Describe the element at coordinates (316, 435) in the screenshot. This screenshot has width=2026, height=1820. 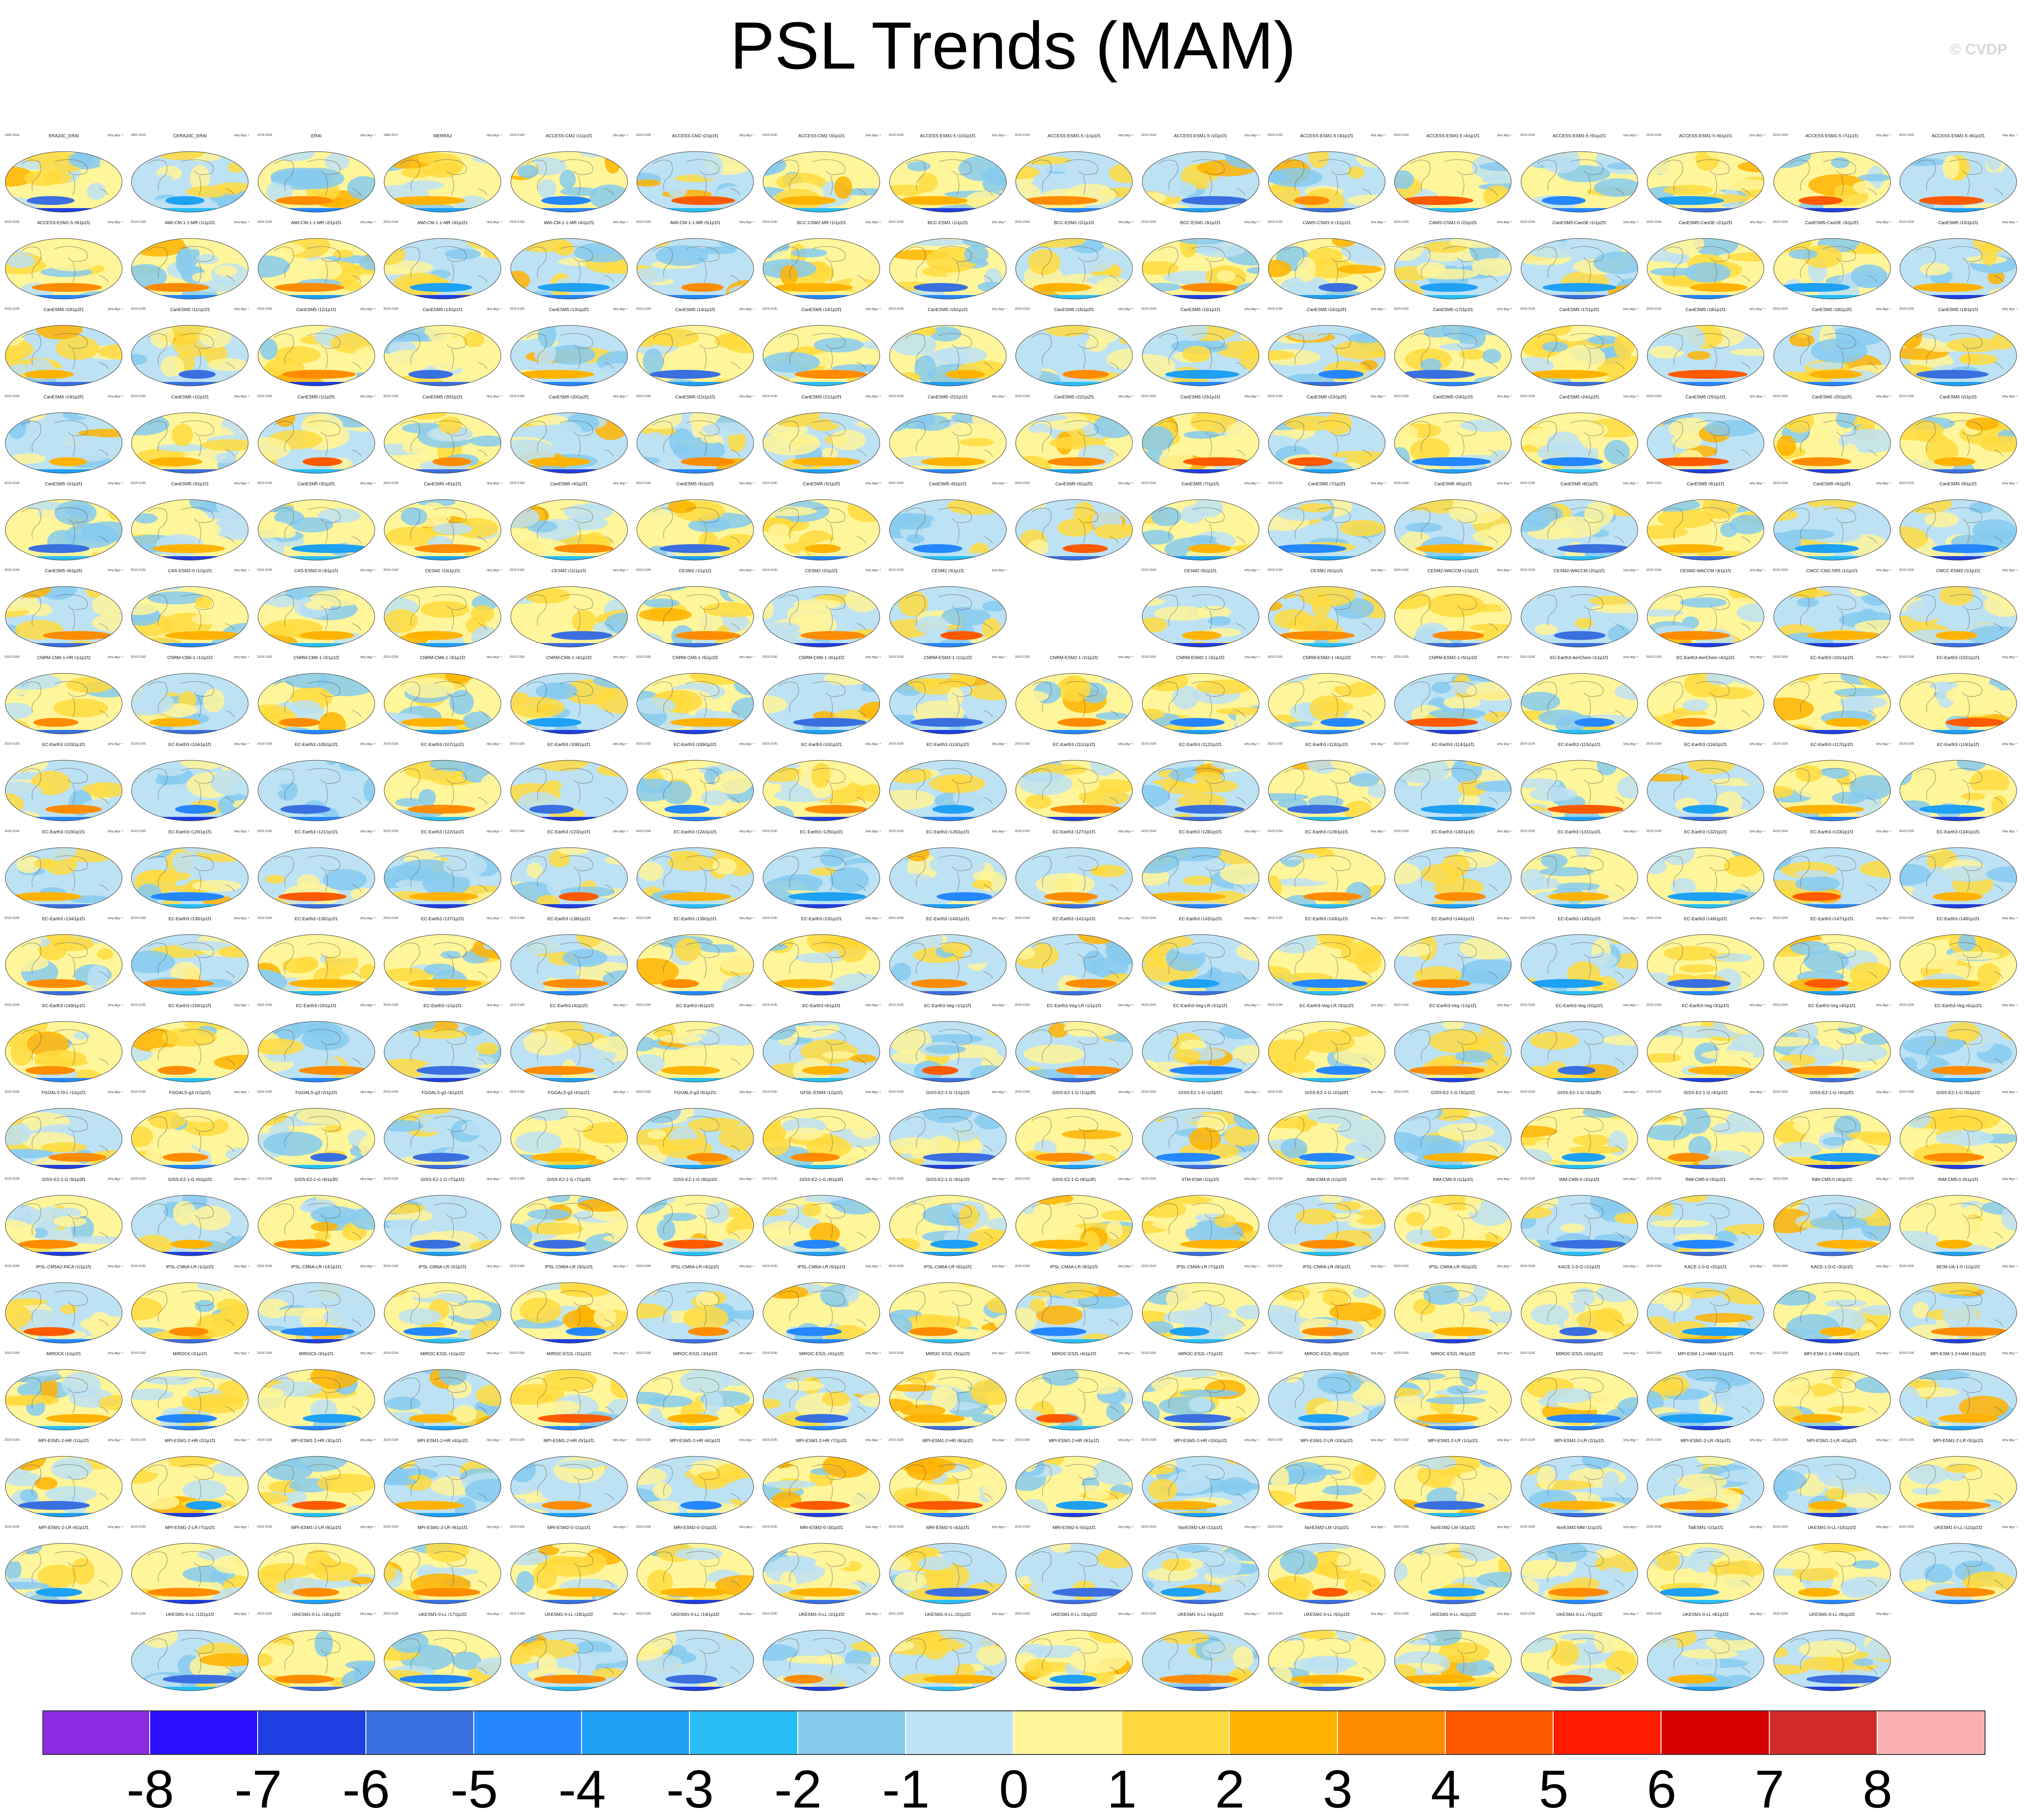
I see `map-panel: 2015-2100 CanESM5 r1i1p2f1 hPa 96yr⁻¹` at that location.